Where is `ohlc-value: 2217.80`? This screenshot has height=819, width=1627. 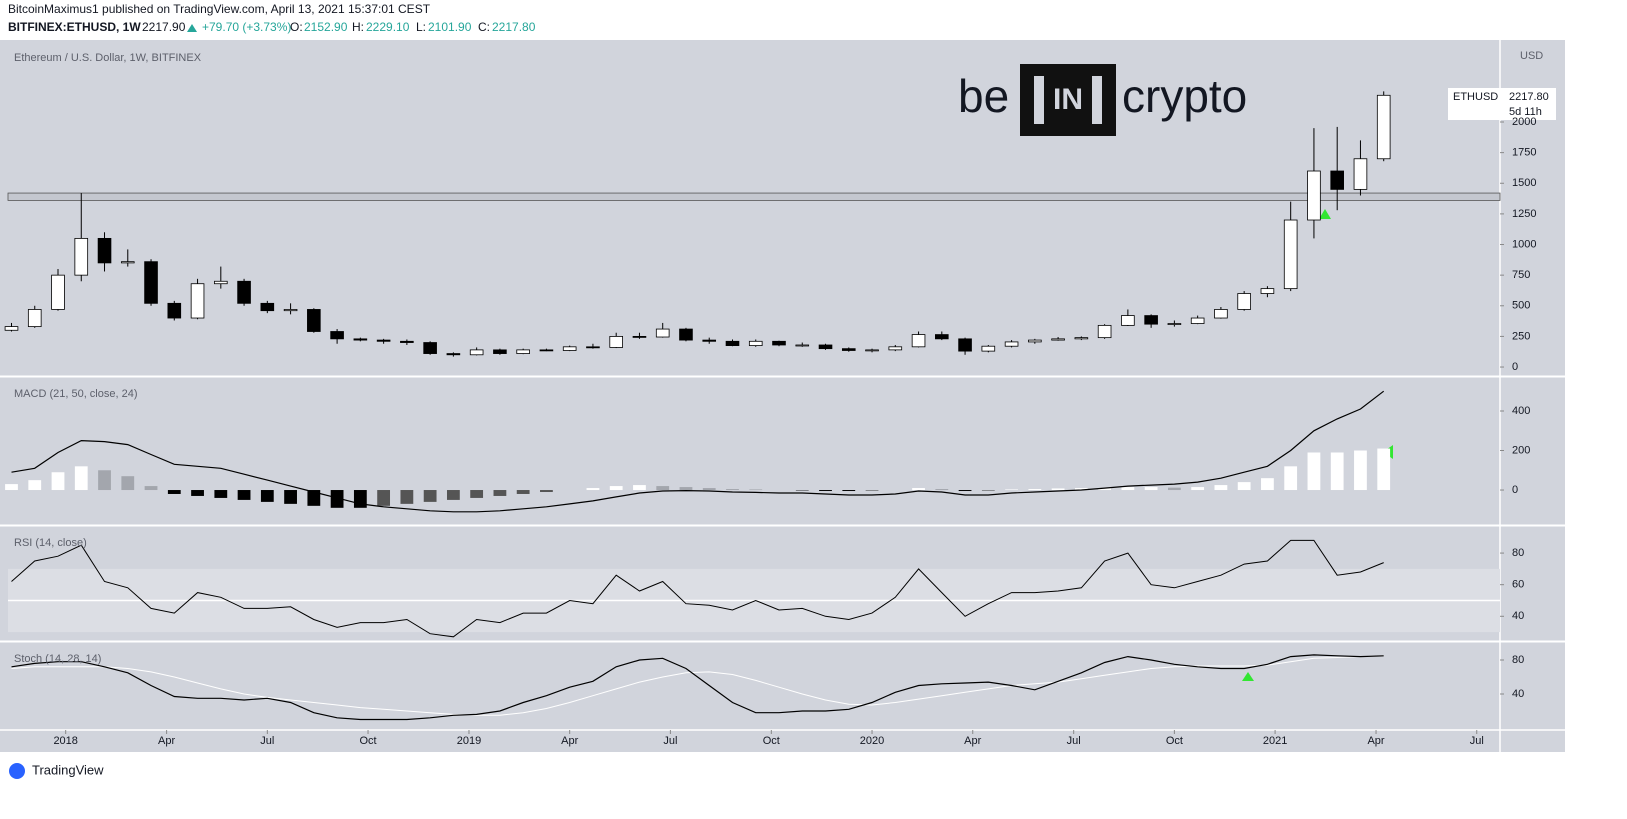
ohlc-value: 2217.80 is located at coordinates (514, 27).